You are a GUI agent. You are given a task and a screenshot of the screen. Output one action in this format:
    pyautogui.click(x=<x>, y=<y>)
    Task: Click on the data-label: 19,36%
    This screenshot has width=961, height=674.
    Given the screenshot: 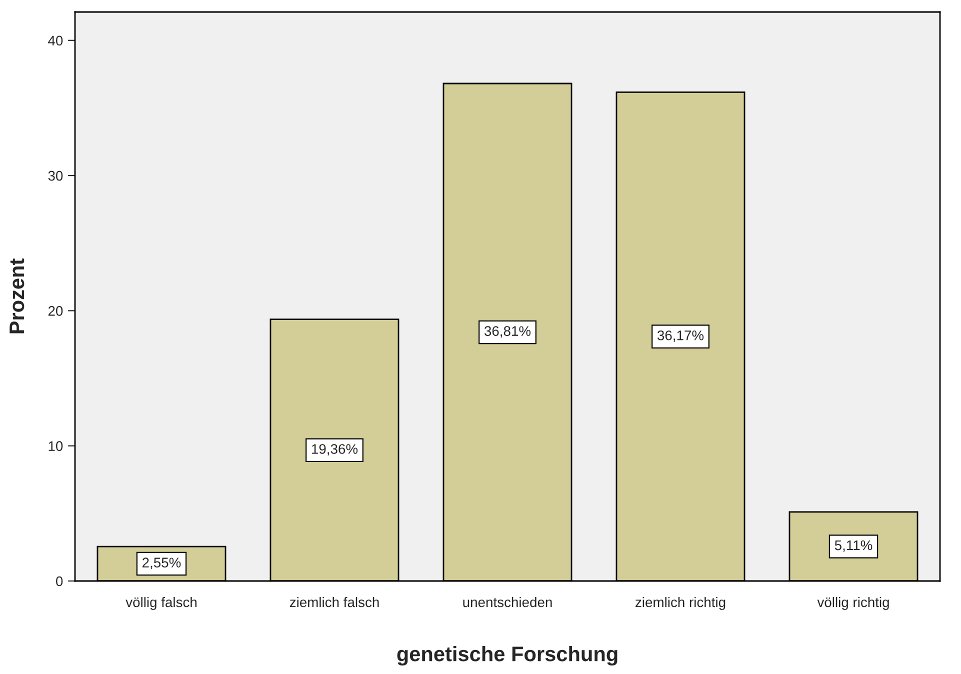 What is the action you would take?
    pyautogui.click(x=335, y=450)
    